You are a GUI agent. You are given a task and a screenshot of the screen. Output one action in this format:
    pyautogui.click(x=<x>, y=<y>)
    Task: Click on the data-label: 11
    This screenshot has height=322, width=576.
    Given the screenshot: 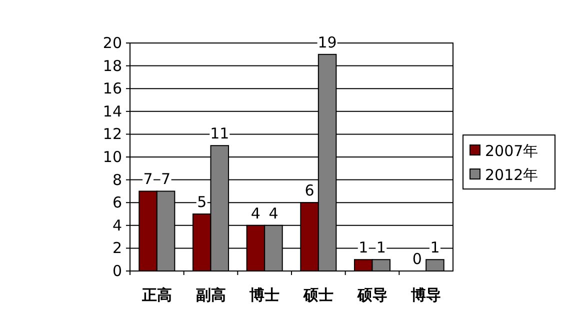 What is the action you would take?
    pyautogui.click(x=220, y=133)
    